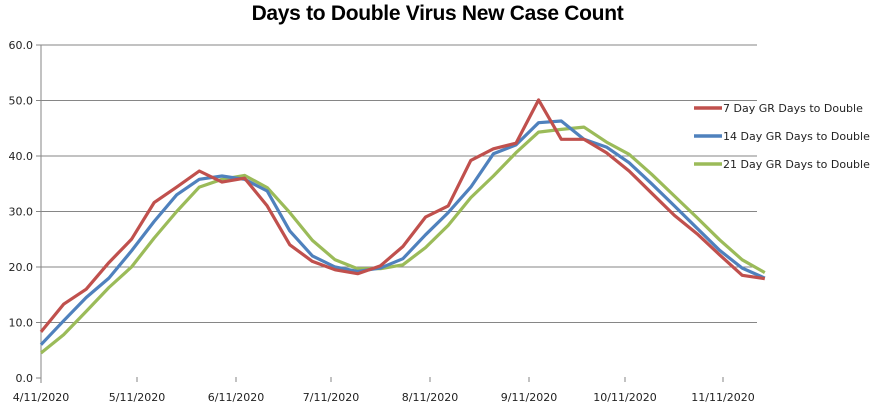  Describe the element at coordinates (793, 108) in the screenshot. I see `legend-label: 7 Day GR Days to Double` at that location.